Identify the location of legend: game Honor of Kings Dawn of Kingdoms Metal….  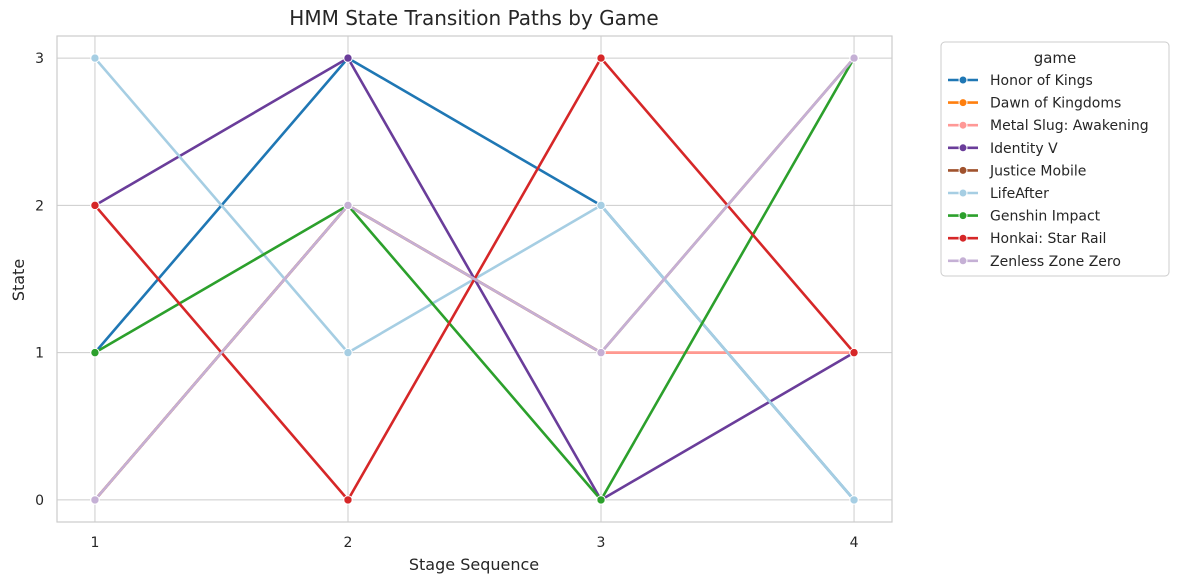
(1055, 159).